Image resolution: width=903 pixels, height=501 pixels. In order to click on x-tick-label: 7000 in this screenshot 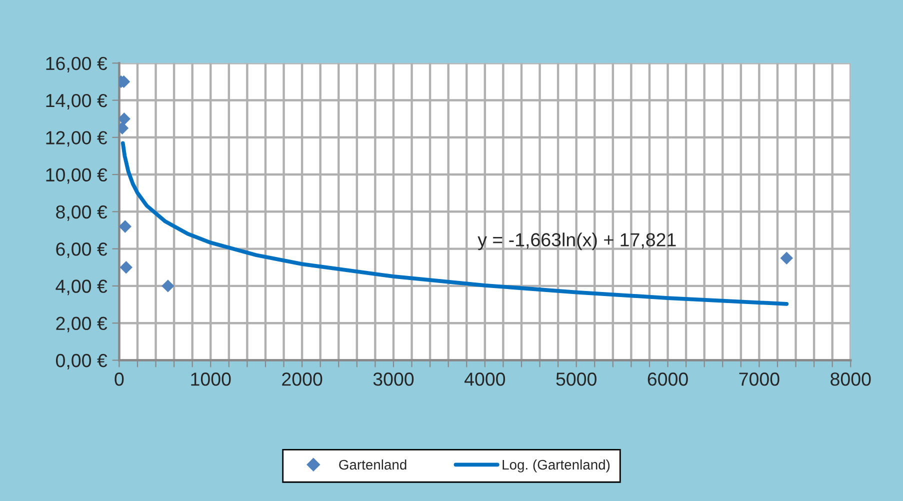, I will do `click(759, 379)`.